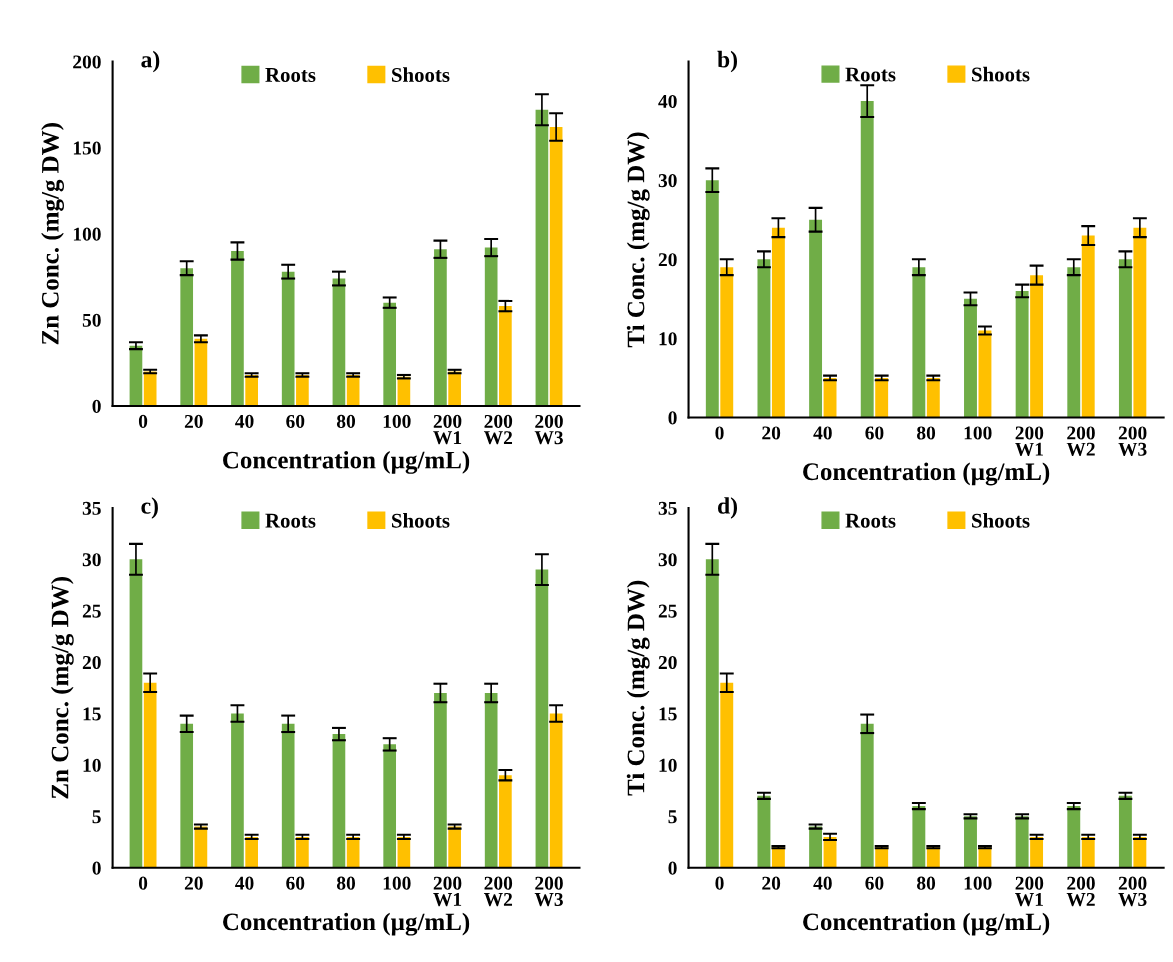 This screenshot has width=1173, height=962. What do you see at coordinates (92, 714) in the screenshot?
I see `y-tick-label: 15` at bounding box center [92, 714].